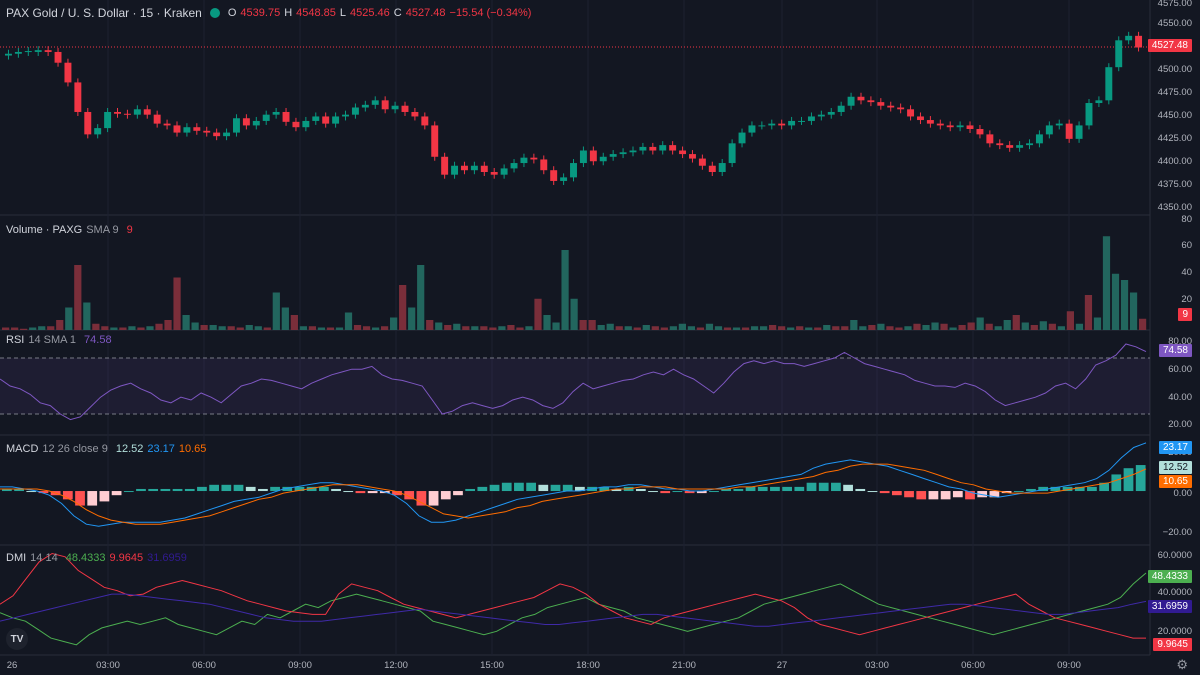  I want to click on volume-label: Volume · PAXG, so click(44, 230).